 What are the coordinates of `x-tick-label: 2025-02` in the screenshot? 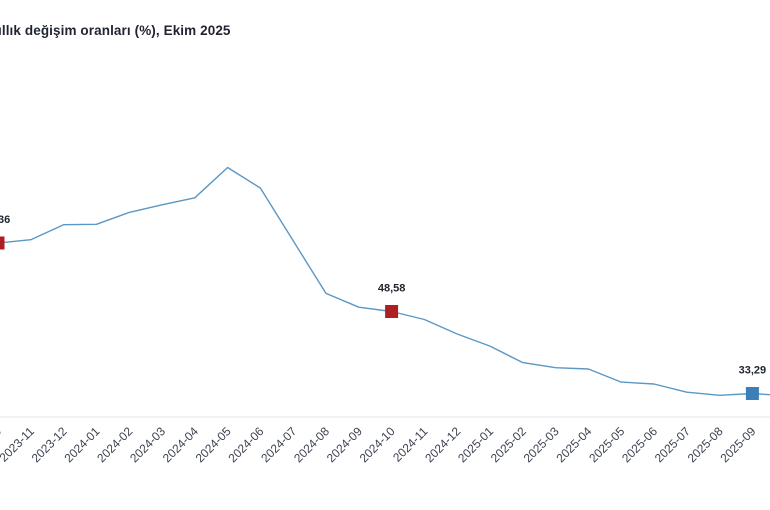 It's located at (508, 444).